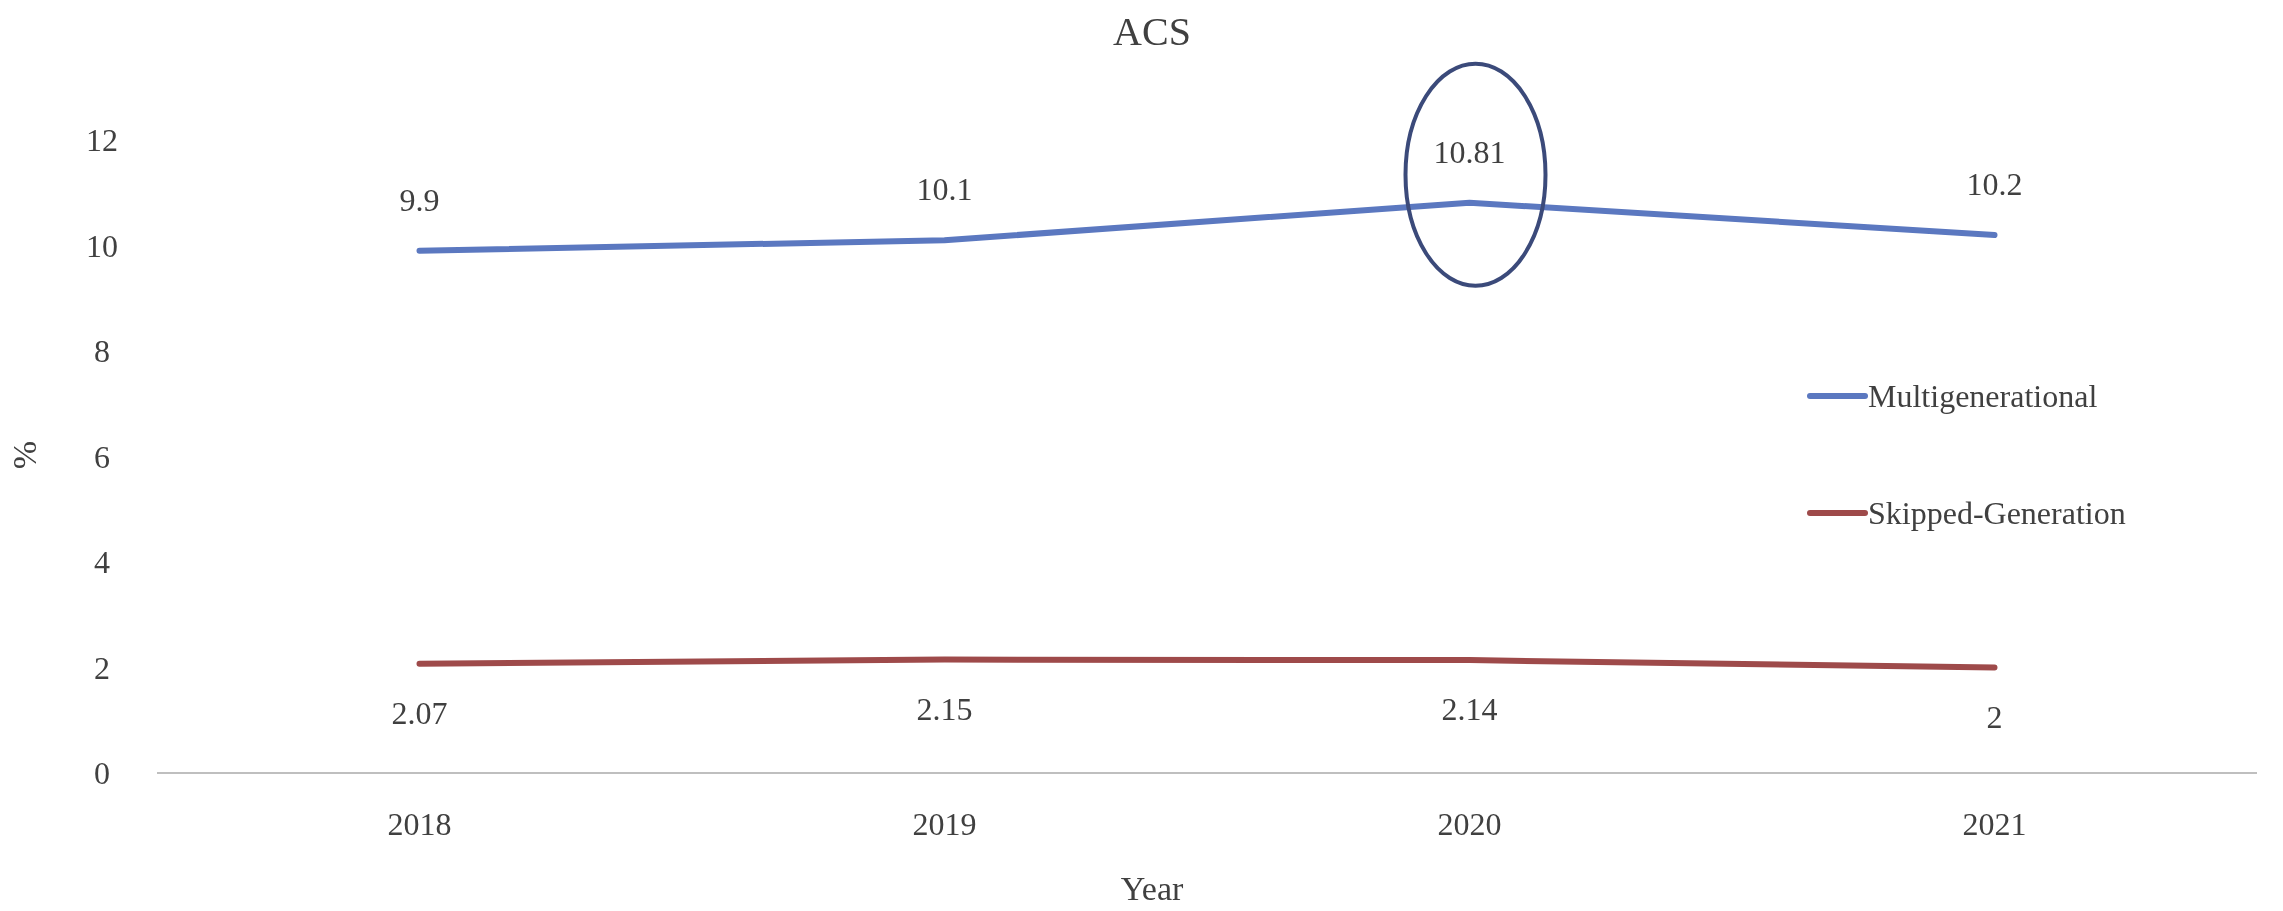 This screenshot has height=911, width=2283. Describe the element at coordinates (102, 351) in the screenshot. I see `y-tick-label: 8` at that location.